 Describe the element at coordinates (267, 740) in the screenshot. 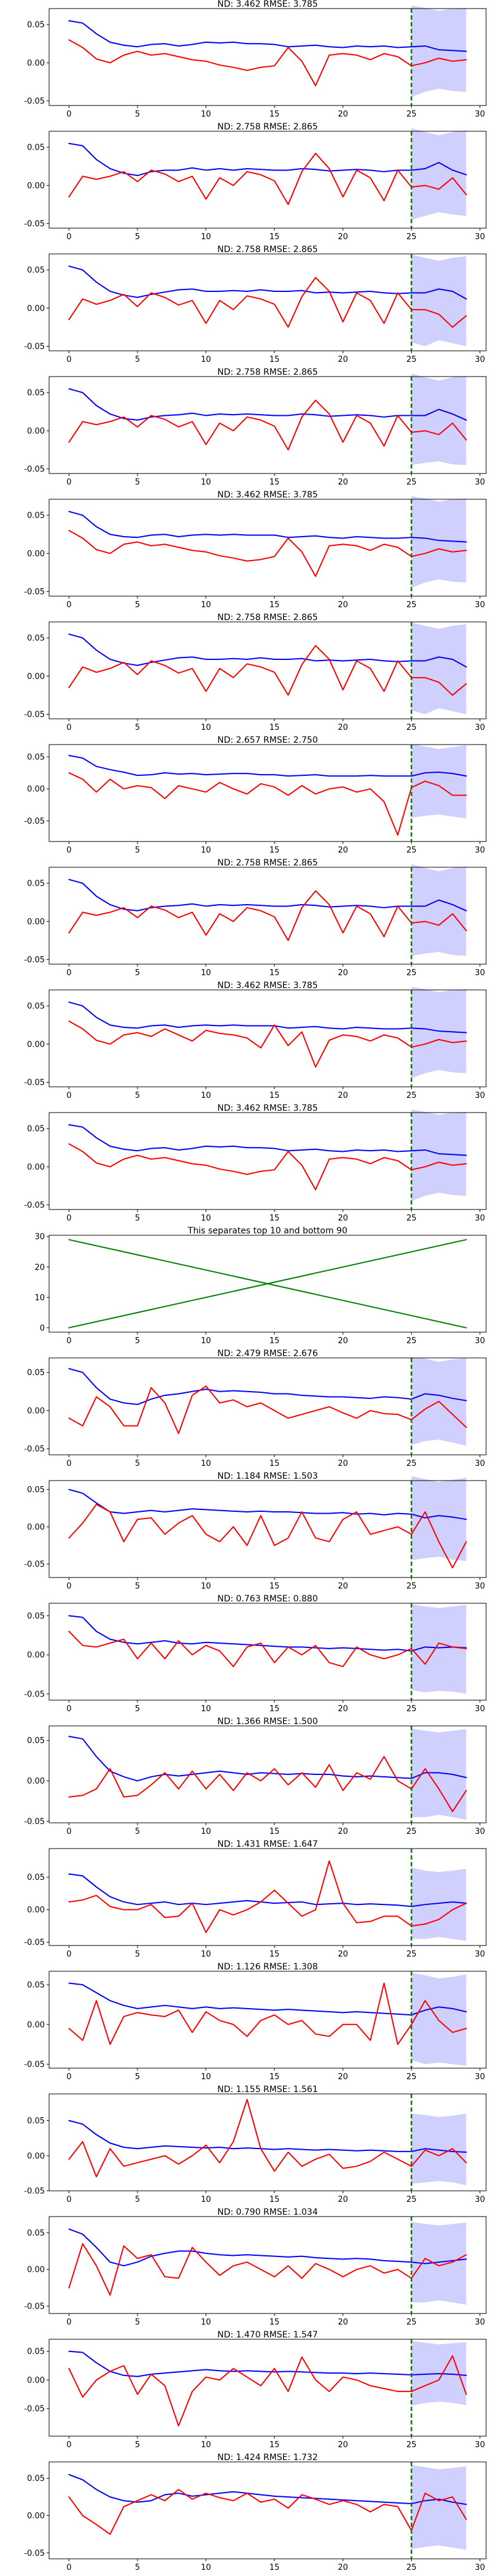

I see `chart-title: ND: 2.657 RMSE: 2.750` at that location.